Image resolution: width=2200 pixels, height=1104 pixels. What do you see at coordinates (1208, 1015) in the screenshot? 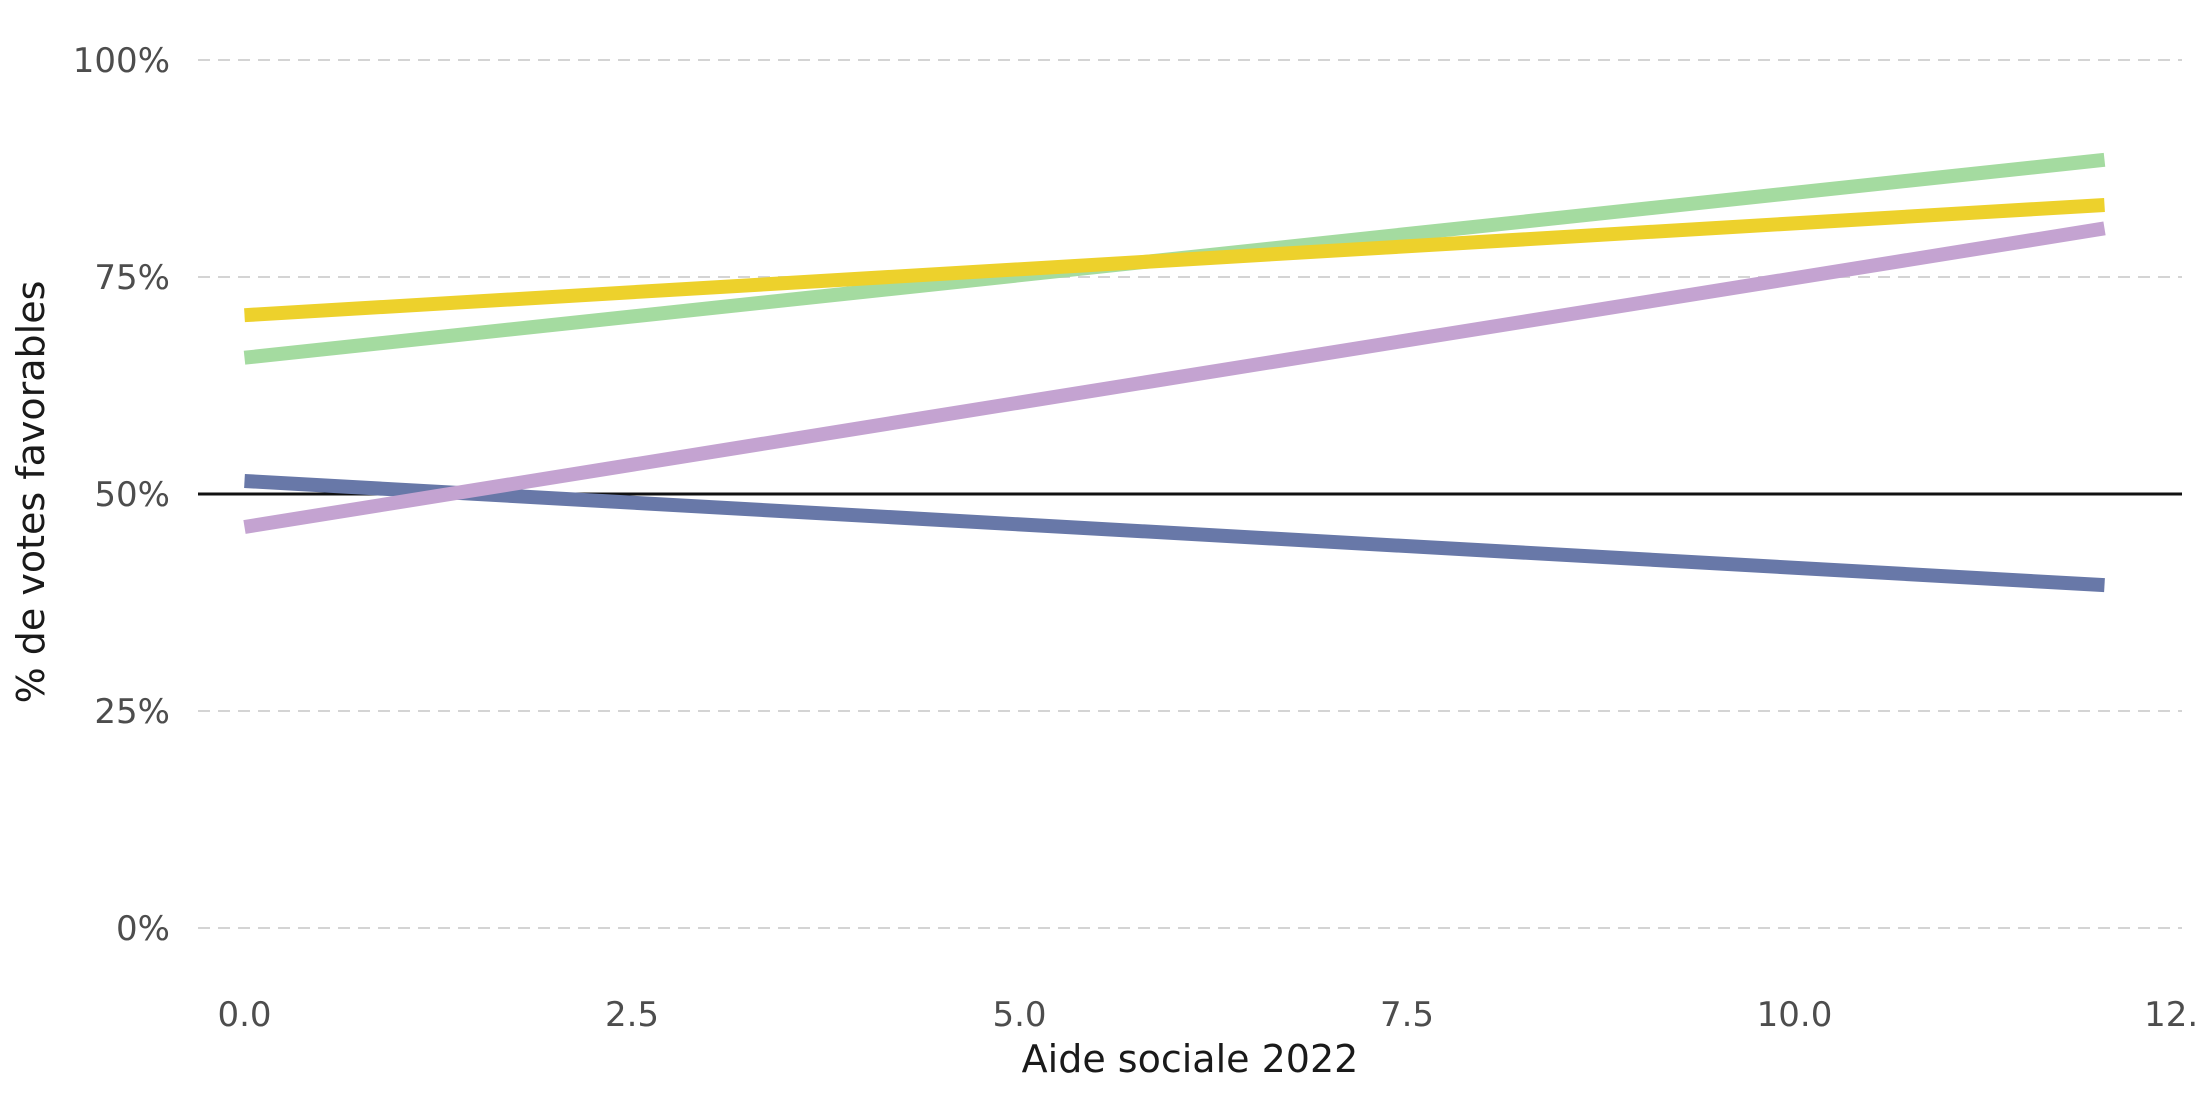
I see `x-axis-ticks: 0.0 2.5 5.0 7.5 10.0 12.5` at bounding box center [1208, 1015].